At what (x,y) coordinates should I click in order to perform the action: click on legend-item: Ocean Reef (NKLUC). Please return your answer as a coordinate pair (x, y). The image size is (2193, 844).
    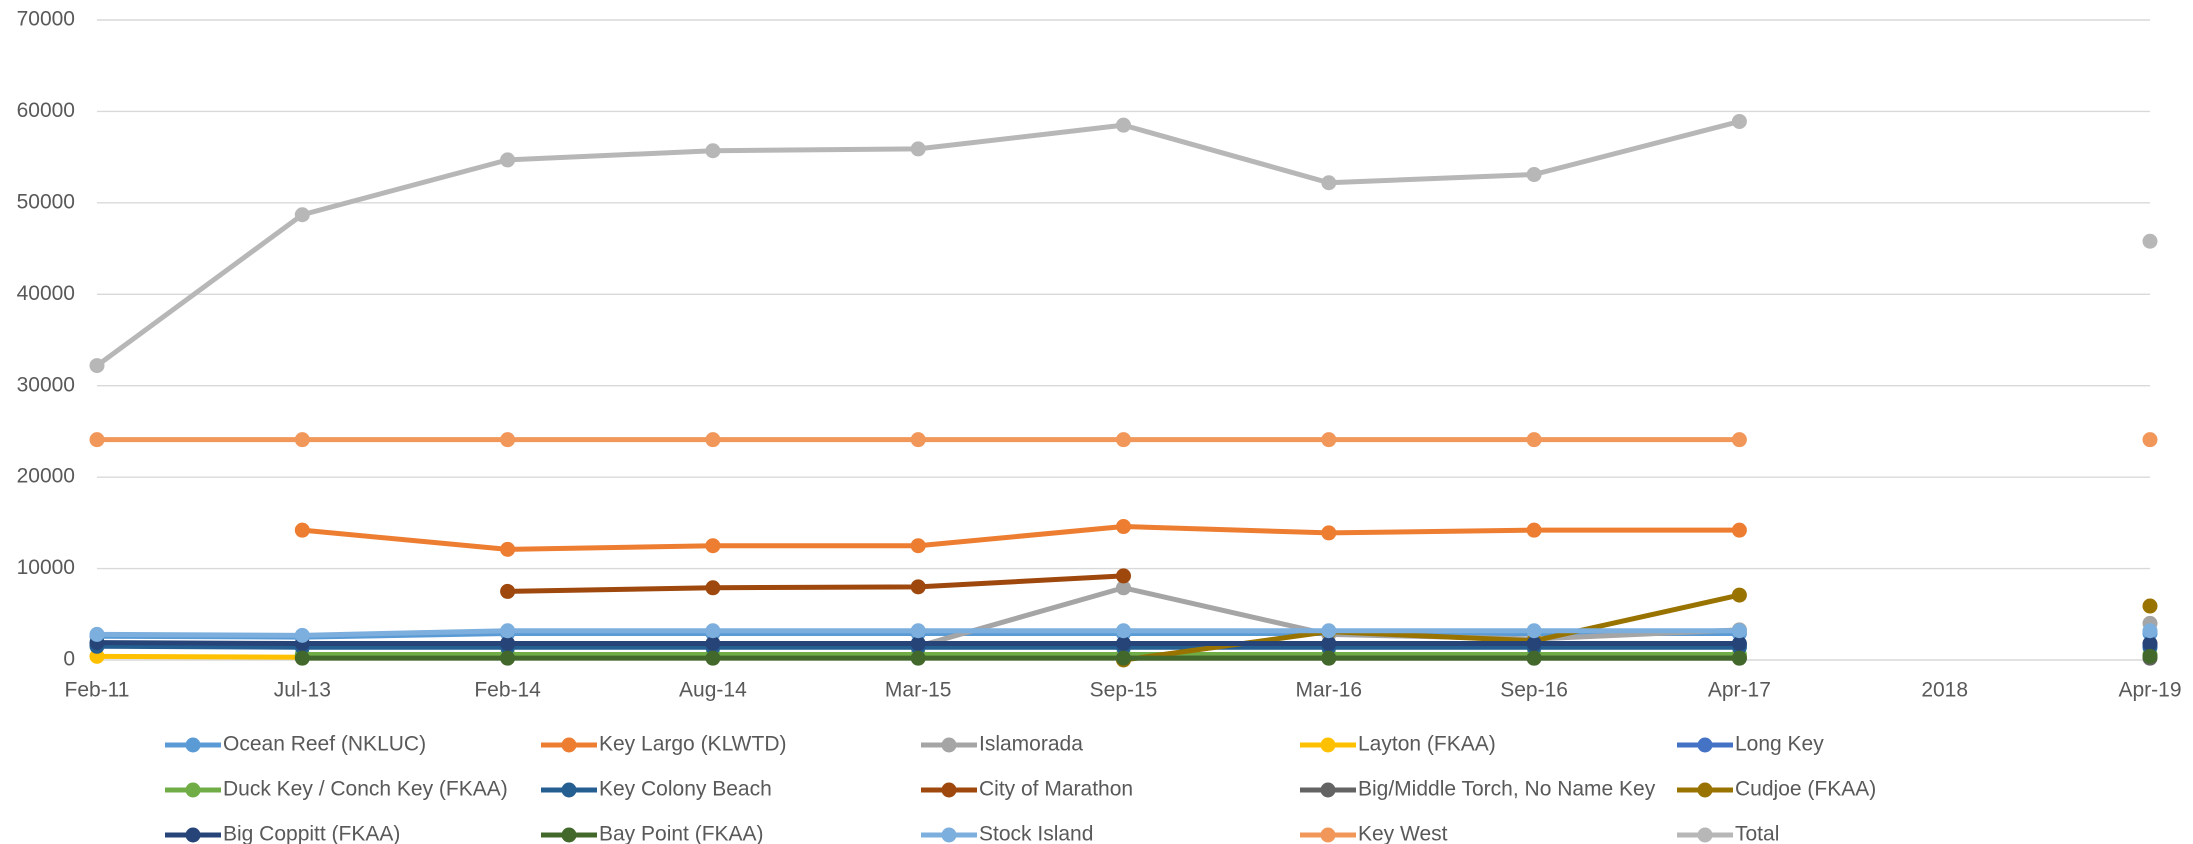
    Looking at the image, I should click on (295, 744).